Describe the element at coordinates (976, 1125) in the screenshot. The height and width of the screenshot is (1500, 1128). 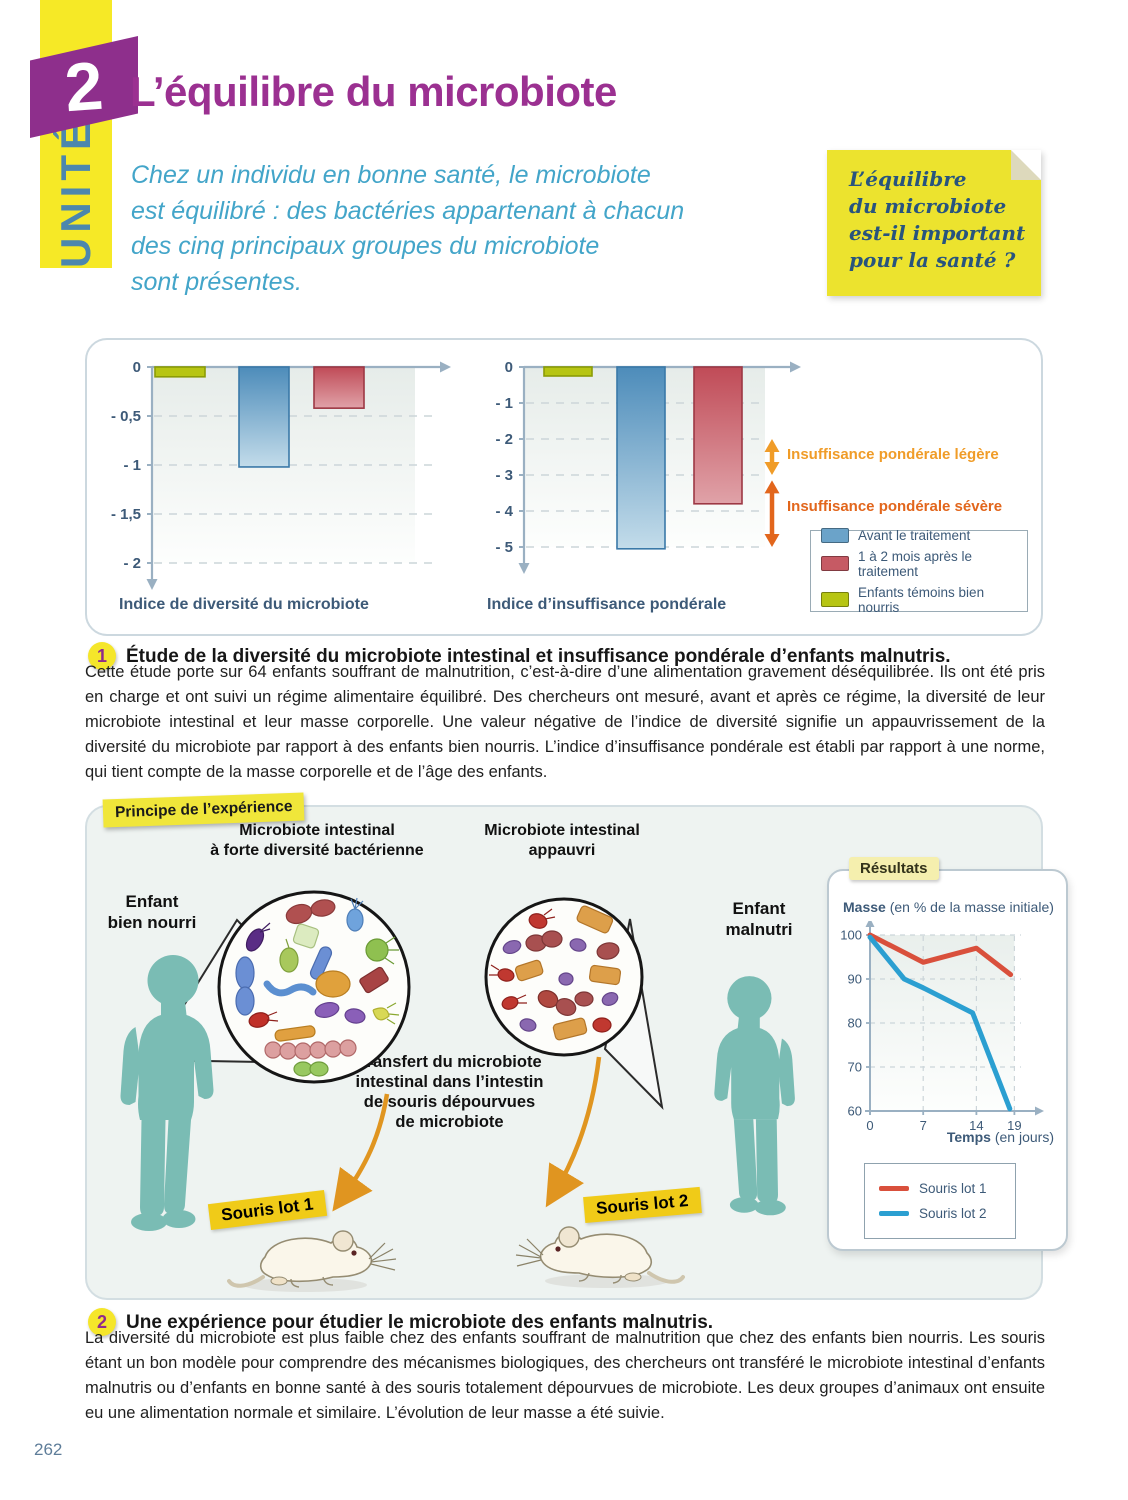
I see `svg-text: 14` at that location.